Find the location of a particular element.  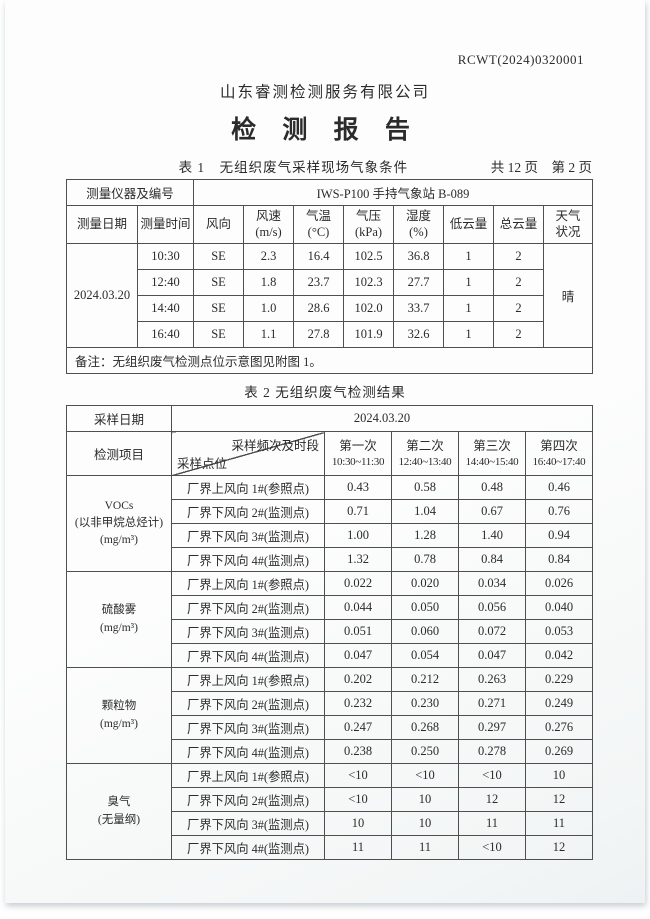

result-row: 厂界下风向 3#(监测点) 0.051 0.060 0.072 0.053 is located at coordinates (330, 631).